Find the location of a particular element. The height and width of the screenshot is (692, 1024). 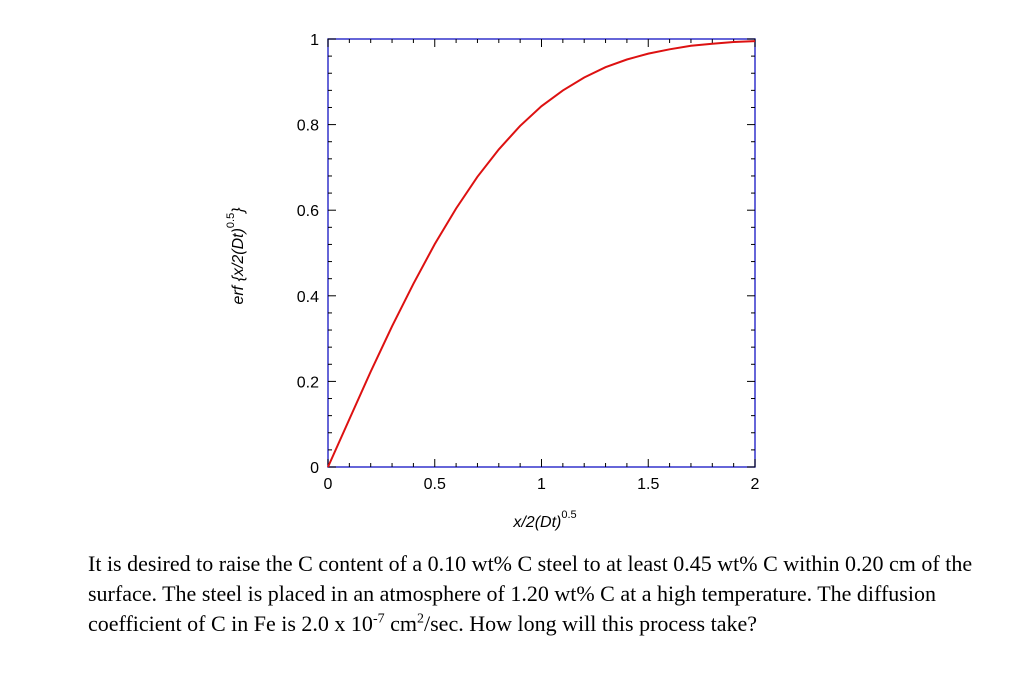

x-axis-title: x/2(Dt)0.5 is located at coordinates (544, 520).